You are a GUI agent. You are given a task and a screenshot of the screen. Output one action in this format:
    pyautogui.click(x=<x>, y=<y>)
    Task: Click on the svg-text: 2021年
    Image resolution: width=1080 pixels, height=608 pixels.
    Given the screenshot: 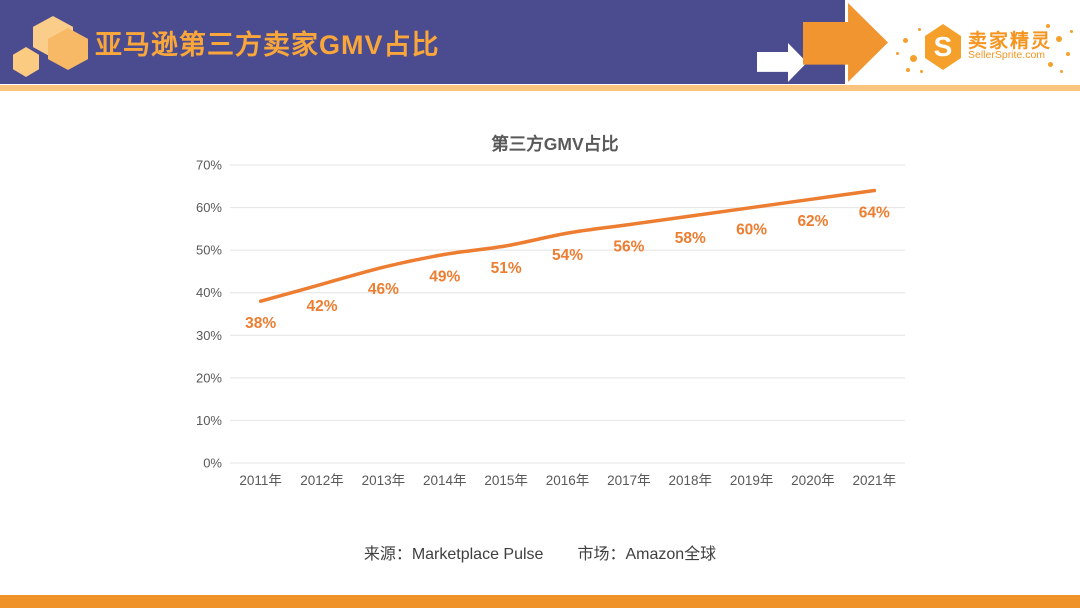 What is the action you would take?
    pyautogui.click(x=875, y=480)
    